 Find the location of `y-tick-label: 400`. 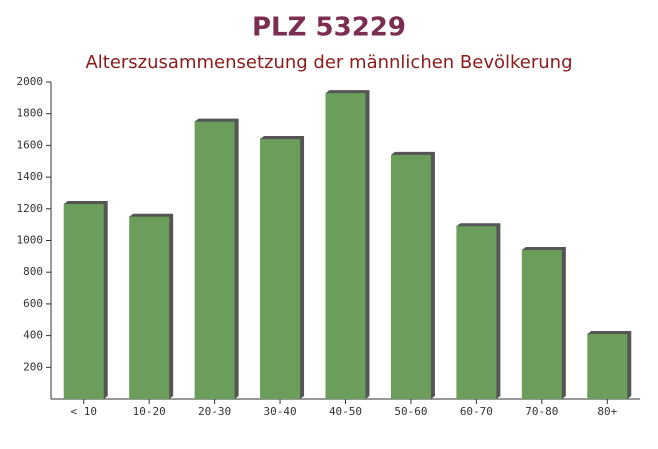

y-tick-label: 400 is located at coordinates (33, 335).